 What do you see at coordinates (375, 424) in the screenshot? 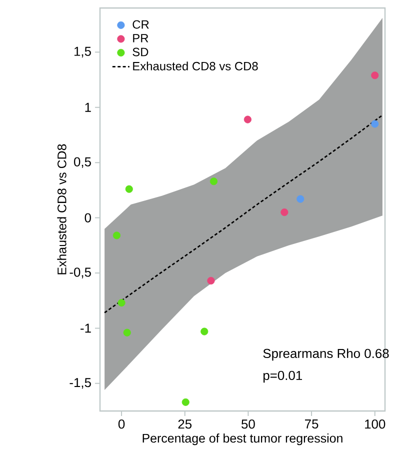
I see `x-tick-label: 100` at bounding box center [375, 424].